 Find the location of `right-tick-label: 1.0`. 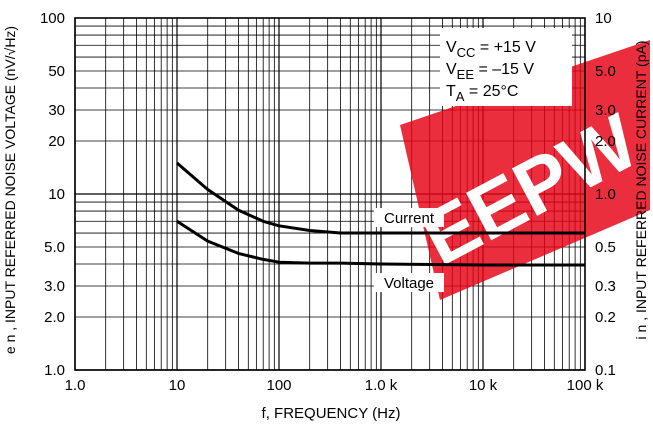

right-tick-label: 1.0 is located at coordinates (605, 194).